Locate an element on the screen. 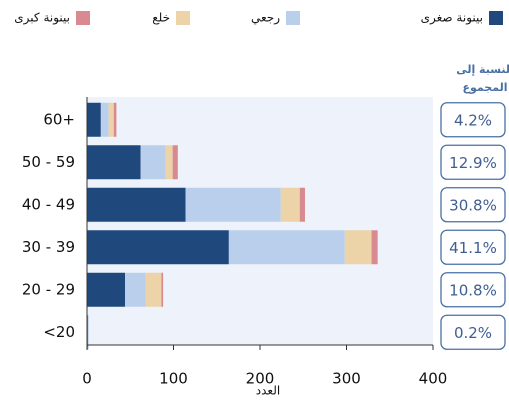  share-label: 0.2% is located at coordinates (473, 333).